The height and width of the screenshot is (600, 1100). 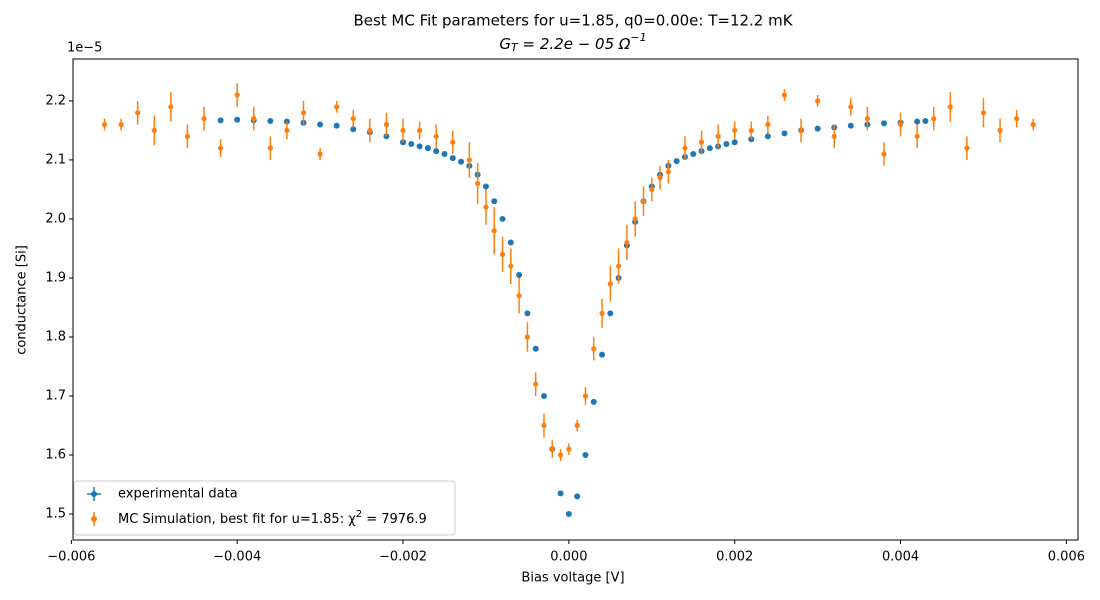 I want to click on legend-label-part: MC Simulation, best fit for u=1.85: χ, so click(x=237, y=519).